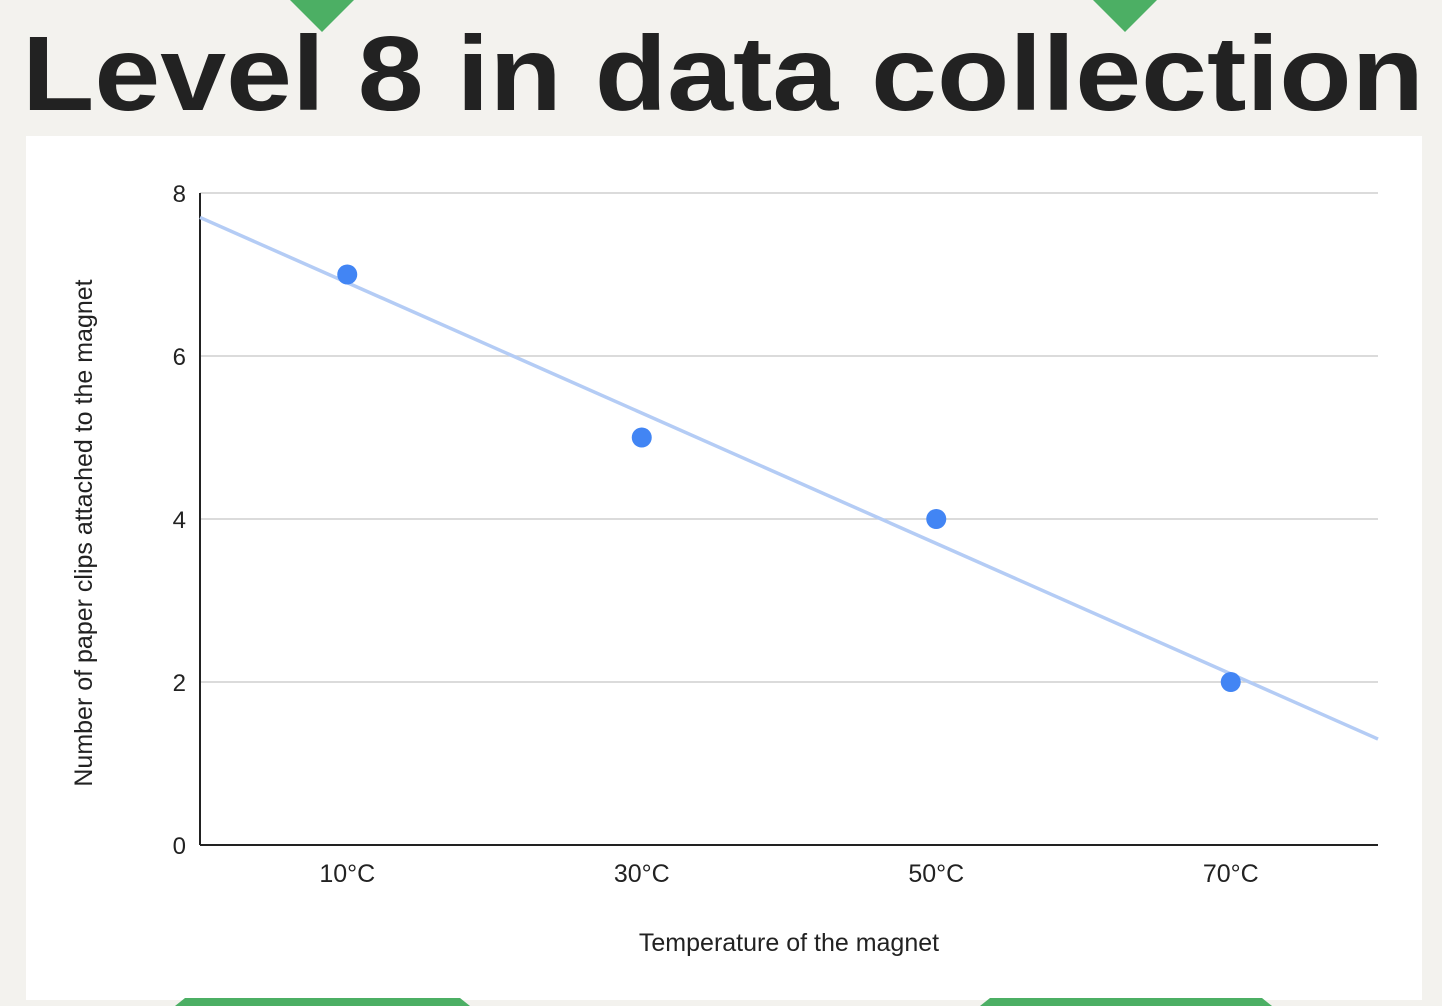  What do you see at coordinates (179, 194) in the screenshot?
I see `y-tick-label: 8` at bounding box center [179, 194].